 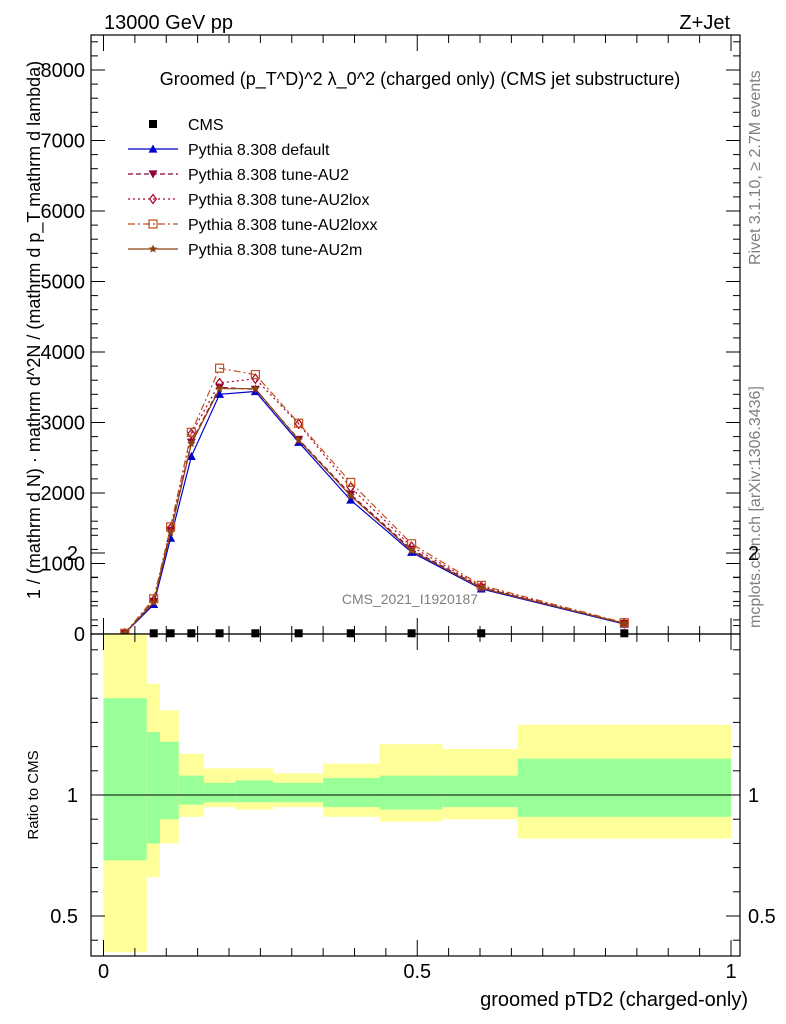 I want to click on y-tick-label: 7000, so click(x=63, y=142).